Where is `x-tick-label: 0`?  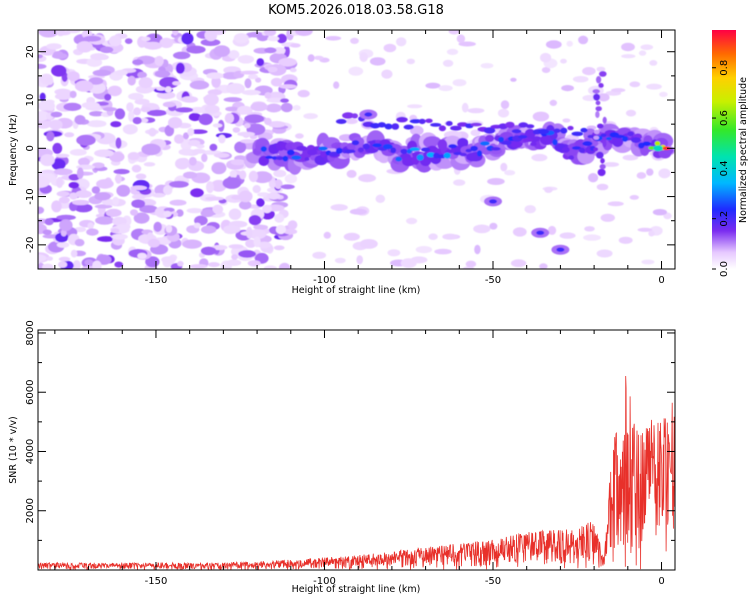 x-tick-label: 0 is located at coordinates (661, 280).